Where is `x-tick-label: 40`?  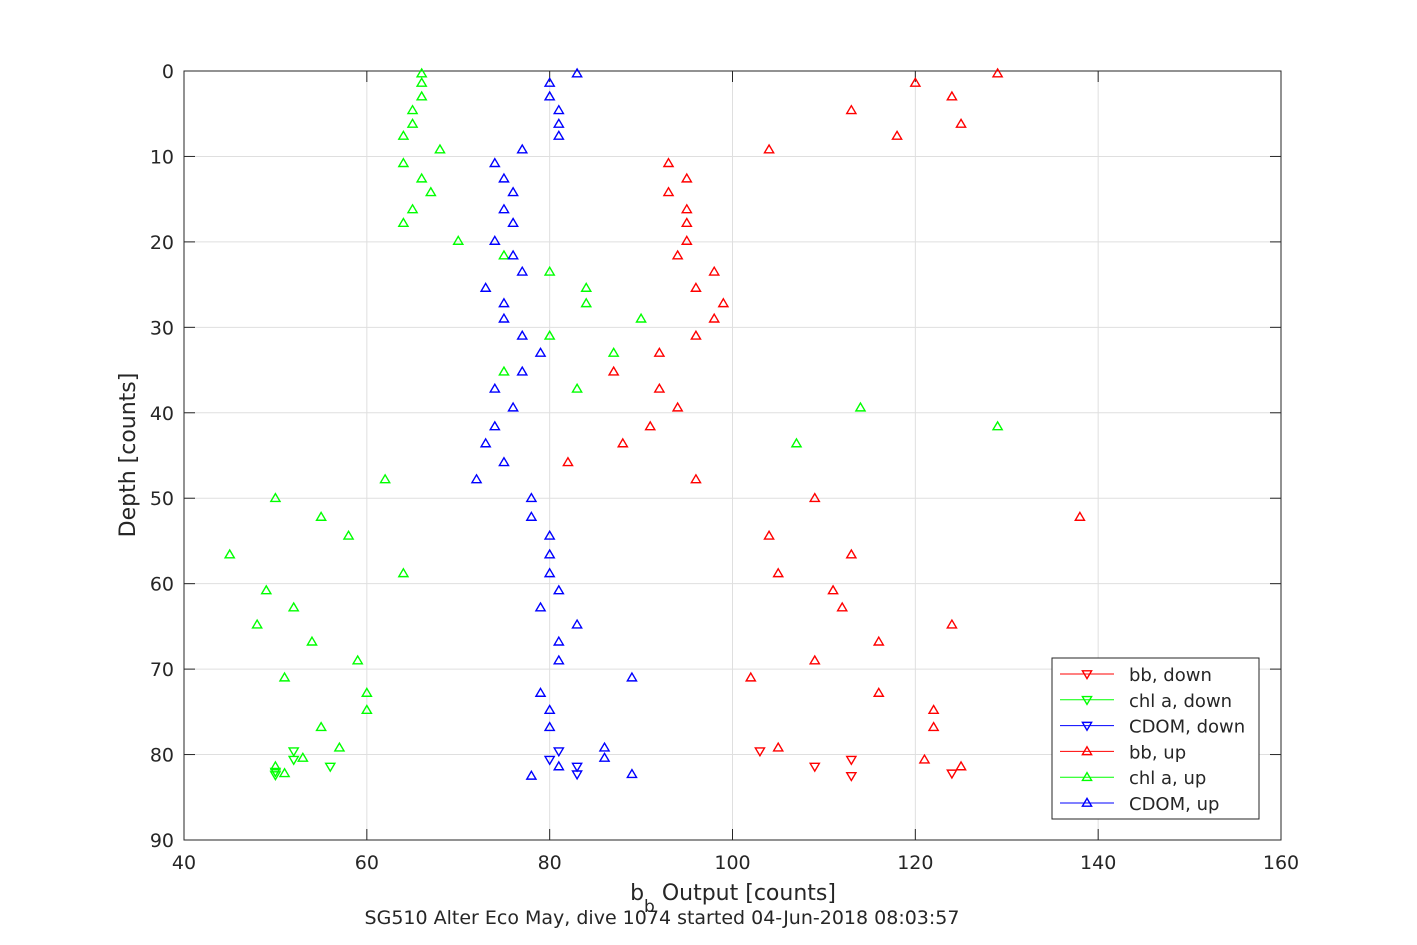 x-tick-label: 40 is located at coordinates (184, 863).